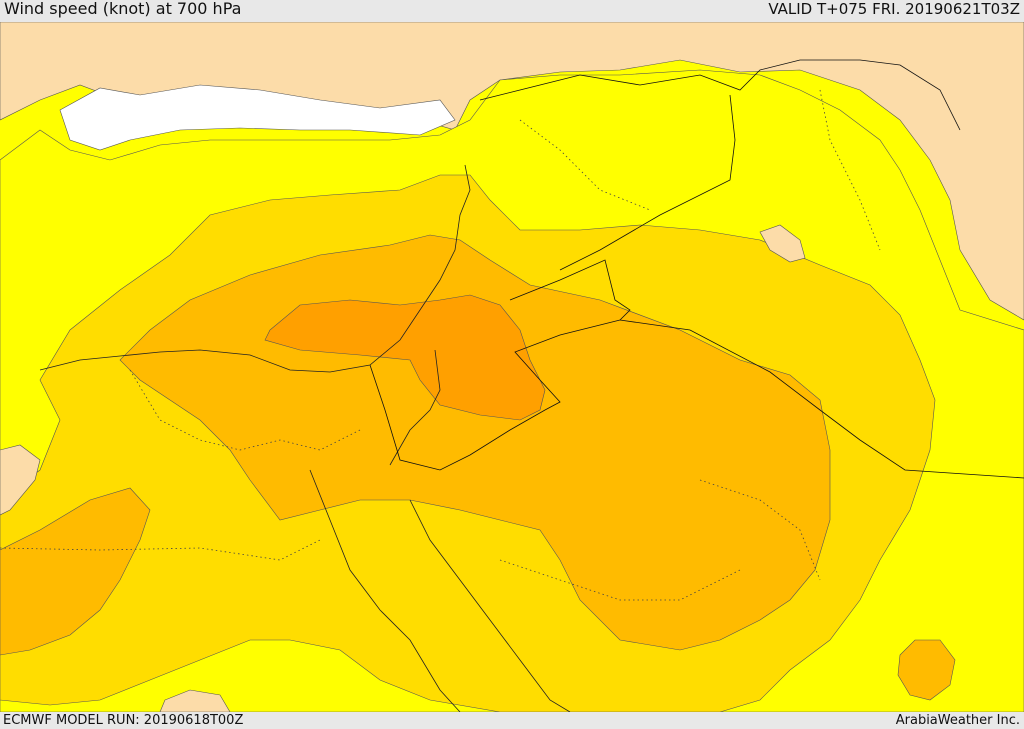 The width and height of the screenshot is (1024, 729). What do you see at coordinates (894, 9) in the screenshot?
I see `valid-time: VALID T+075 FRI. 20190621T03Z` at bounding box center [894, 9].